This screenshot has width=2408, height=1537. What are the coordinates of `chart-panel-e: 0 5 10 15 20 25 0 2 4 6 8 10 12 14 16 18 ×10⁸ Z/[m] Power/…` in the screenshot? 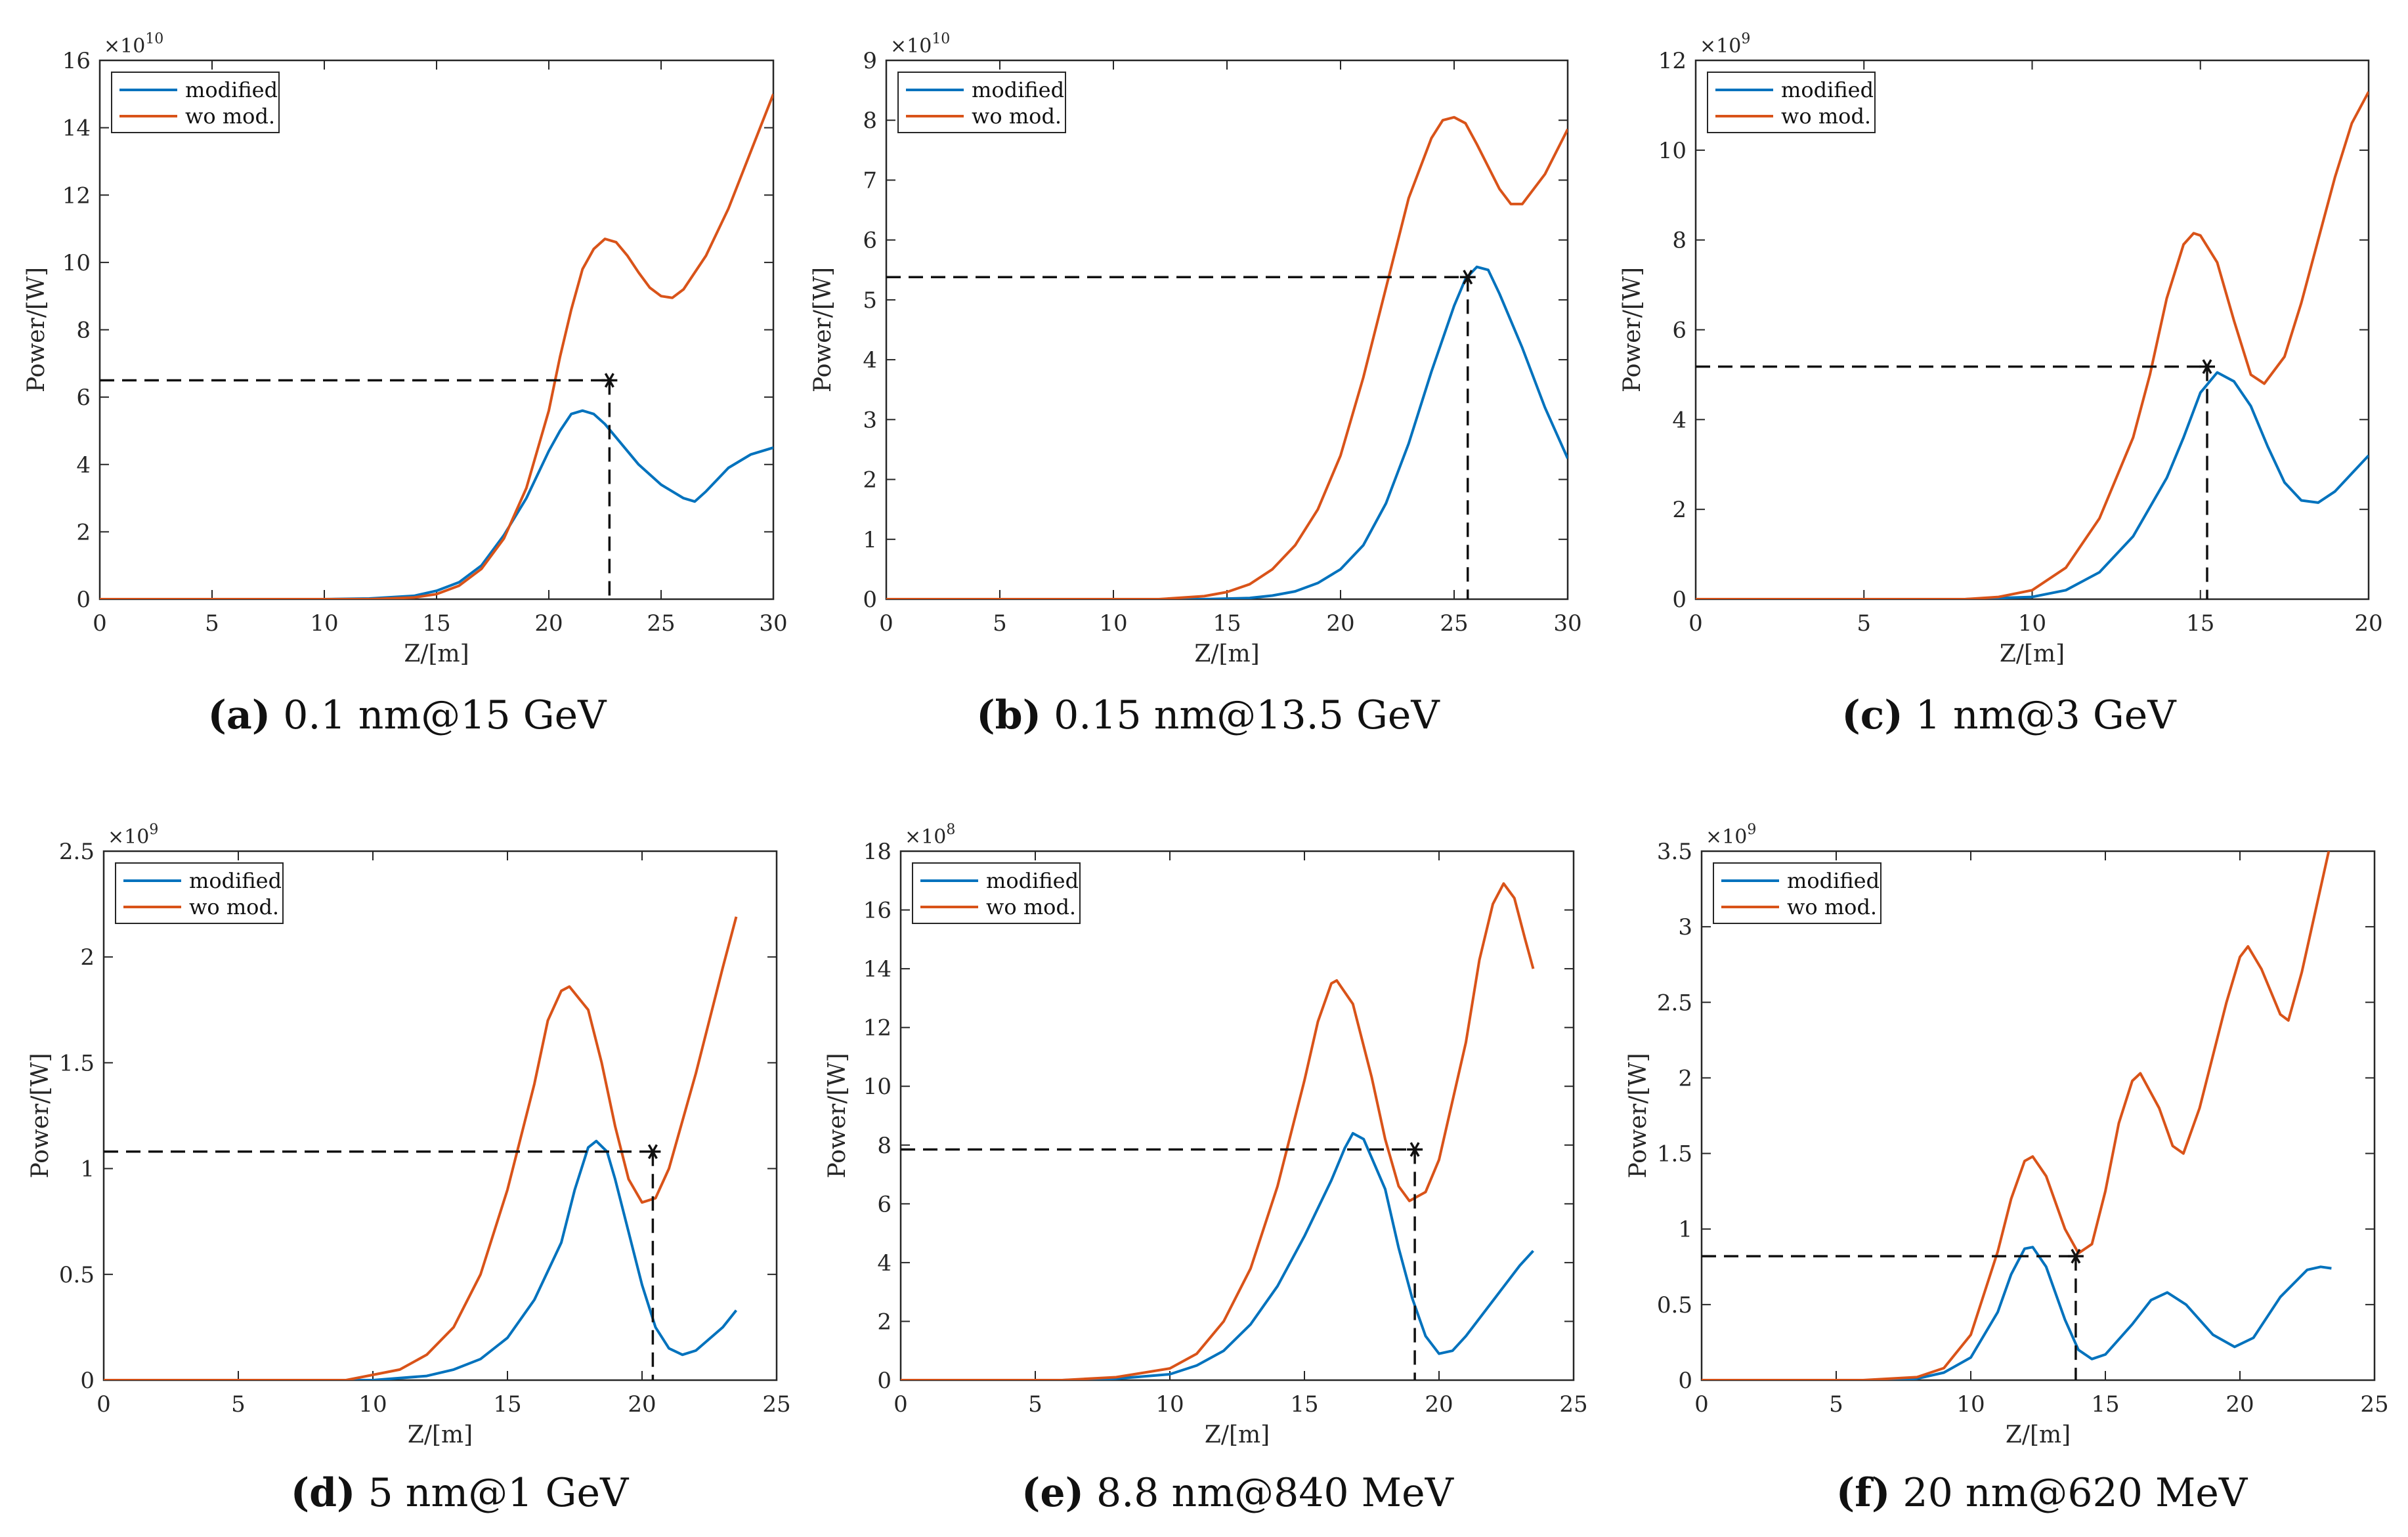 It's located at (1206, 1135).